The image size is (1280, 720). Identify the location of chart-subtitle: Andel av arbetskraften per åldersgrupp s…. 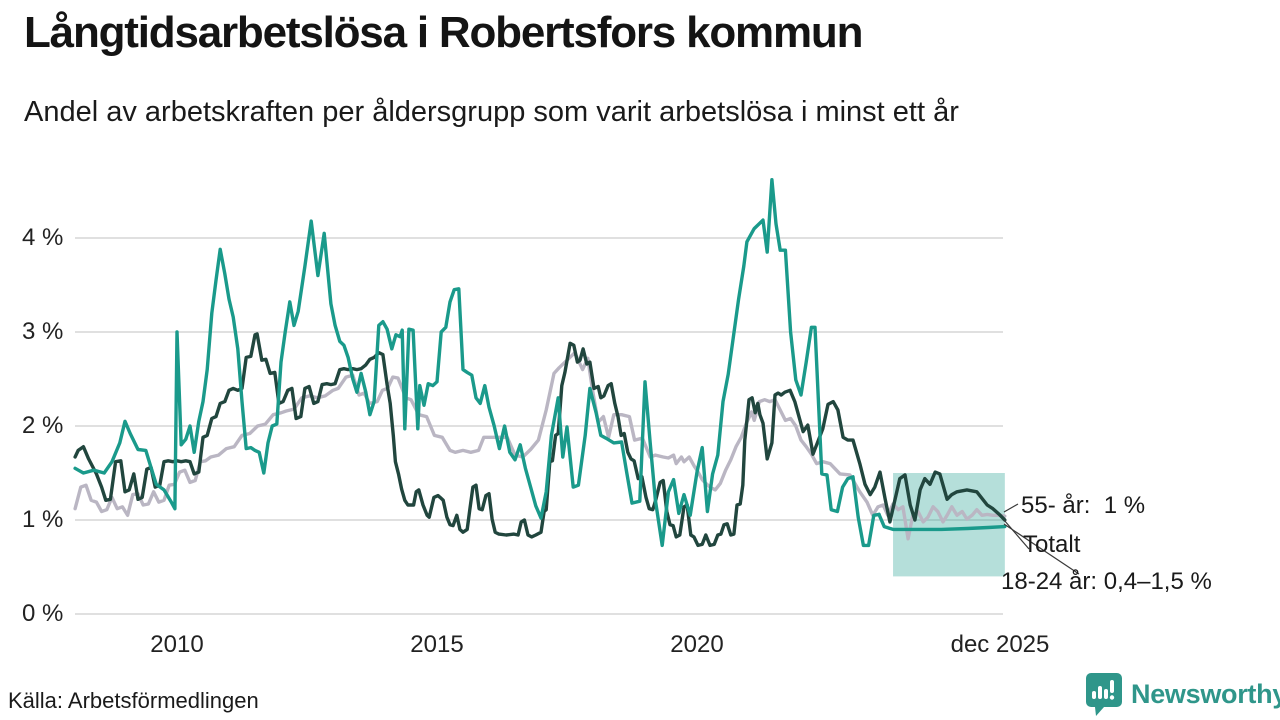
(491, 112).